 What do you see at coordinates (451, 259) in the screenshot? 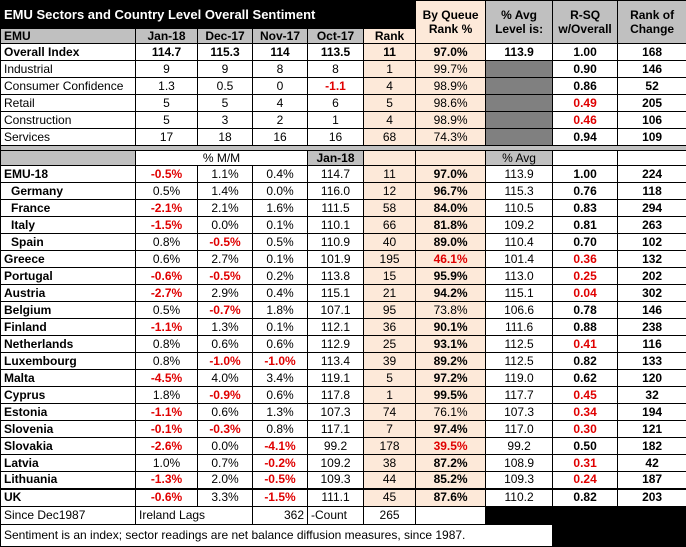
I see `cell: 46.1%` at bounding box center [451, 259].